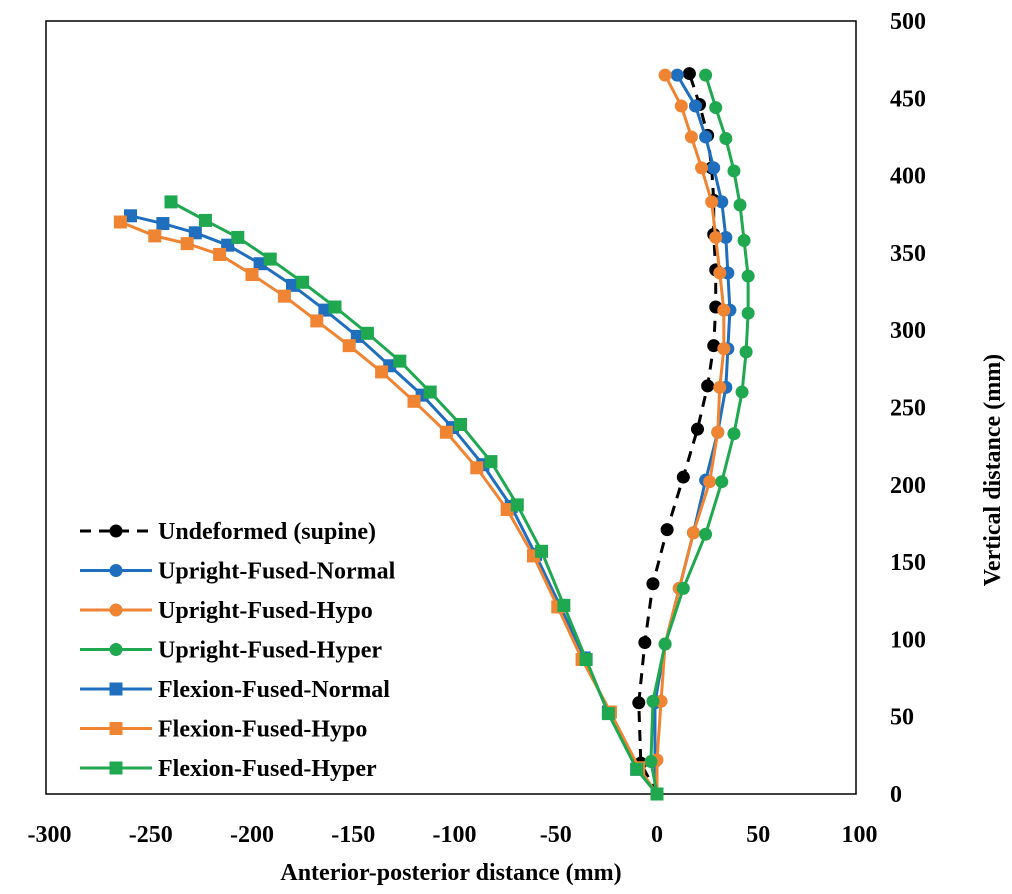 Image resolution: width=1012 pixels, height=894 pixels. I want to click on x-tick-label: -200, so click(252, 835).